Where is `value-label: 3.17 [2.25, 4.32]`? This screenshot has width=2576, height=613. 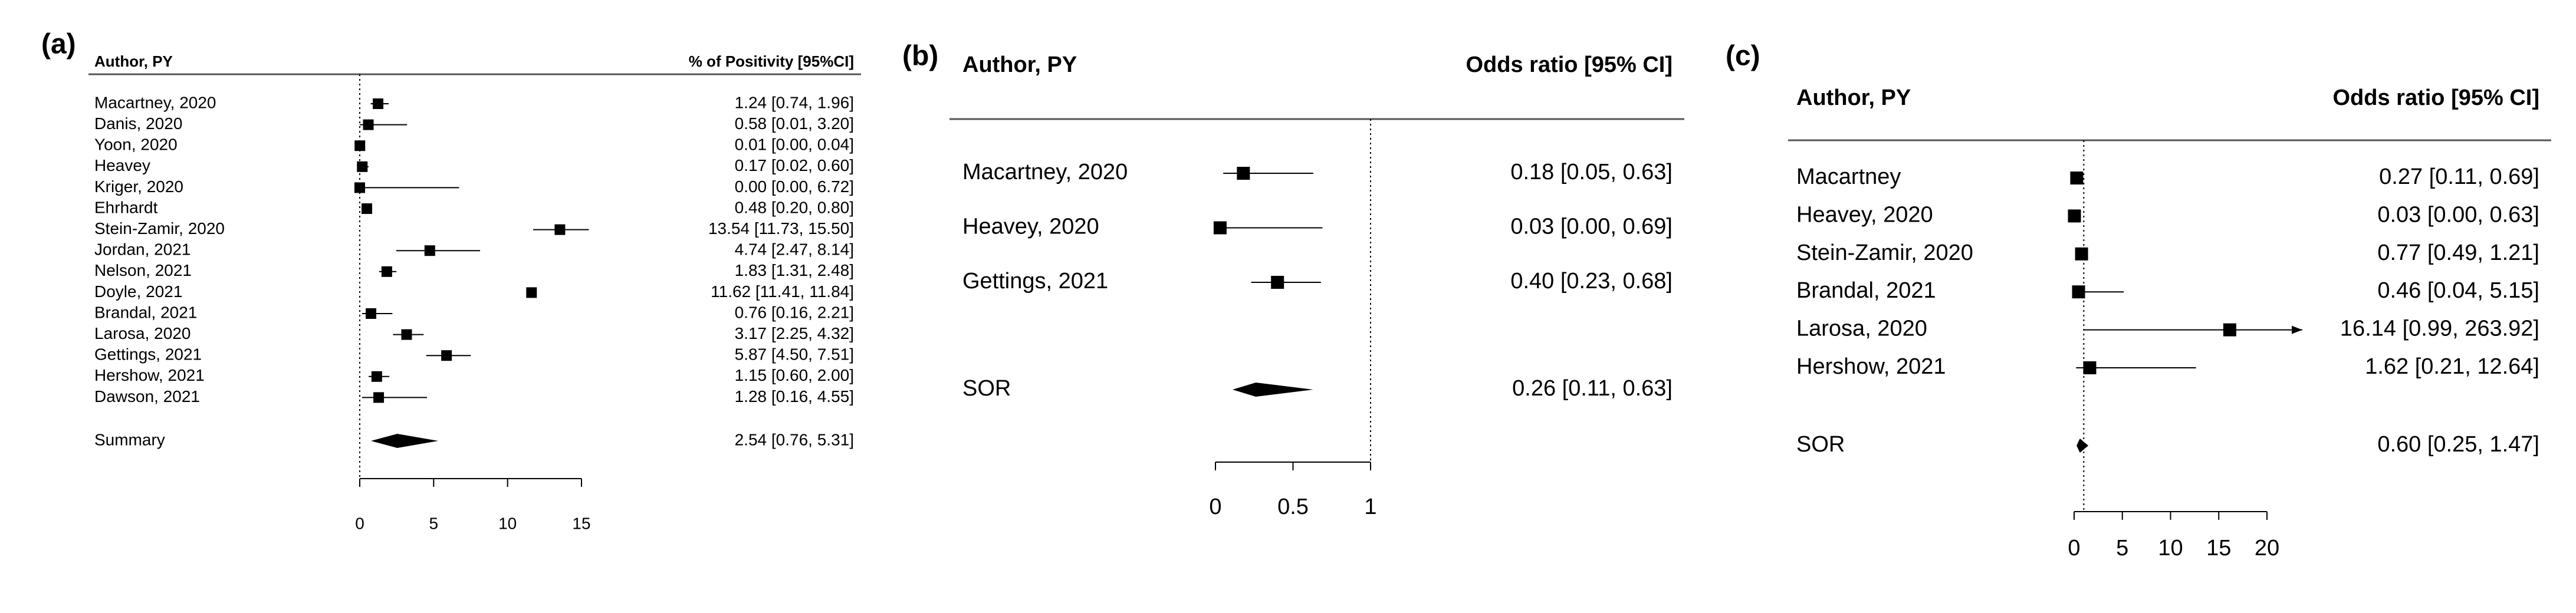 value-label: 3.17 [2.25, 4.32] is located at coordinates (794, 333).